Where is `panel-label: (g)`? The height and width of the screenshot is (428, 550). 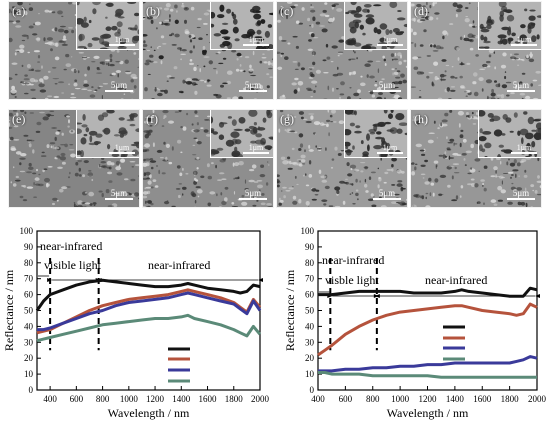
panel-label: (g) is located at coordinates (287, 119).